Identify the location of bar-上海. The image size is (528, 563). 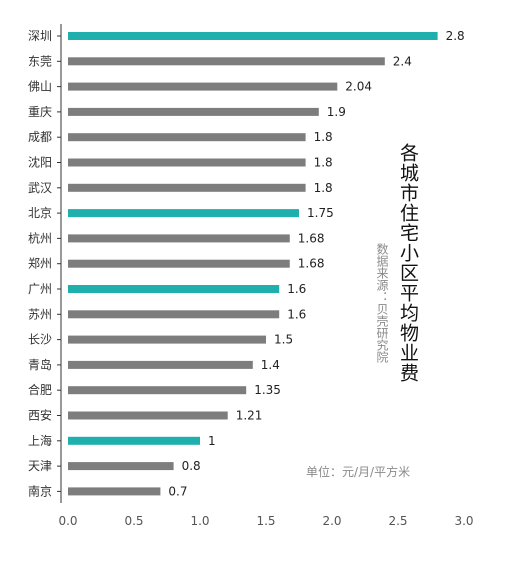
(134, 440).